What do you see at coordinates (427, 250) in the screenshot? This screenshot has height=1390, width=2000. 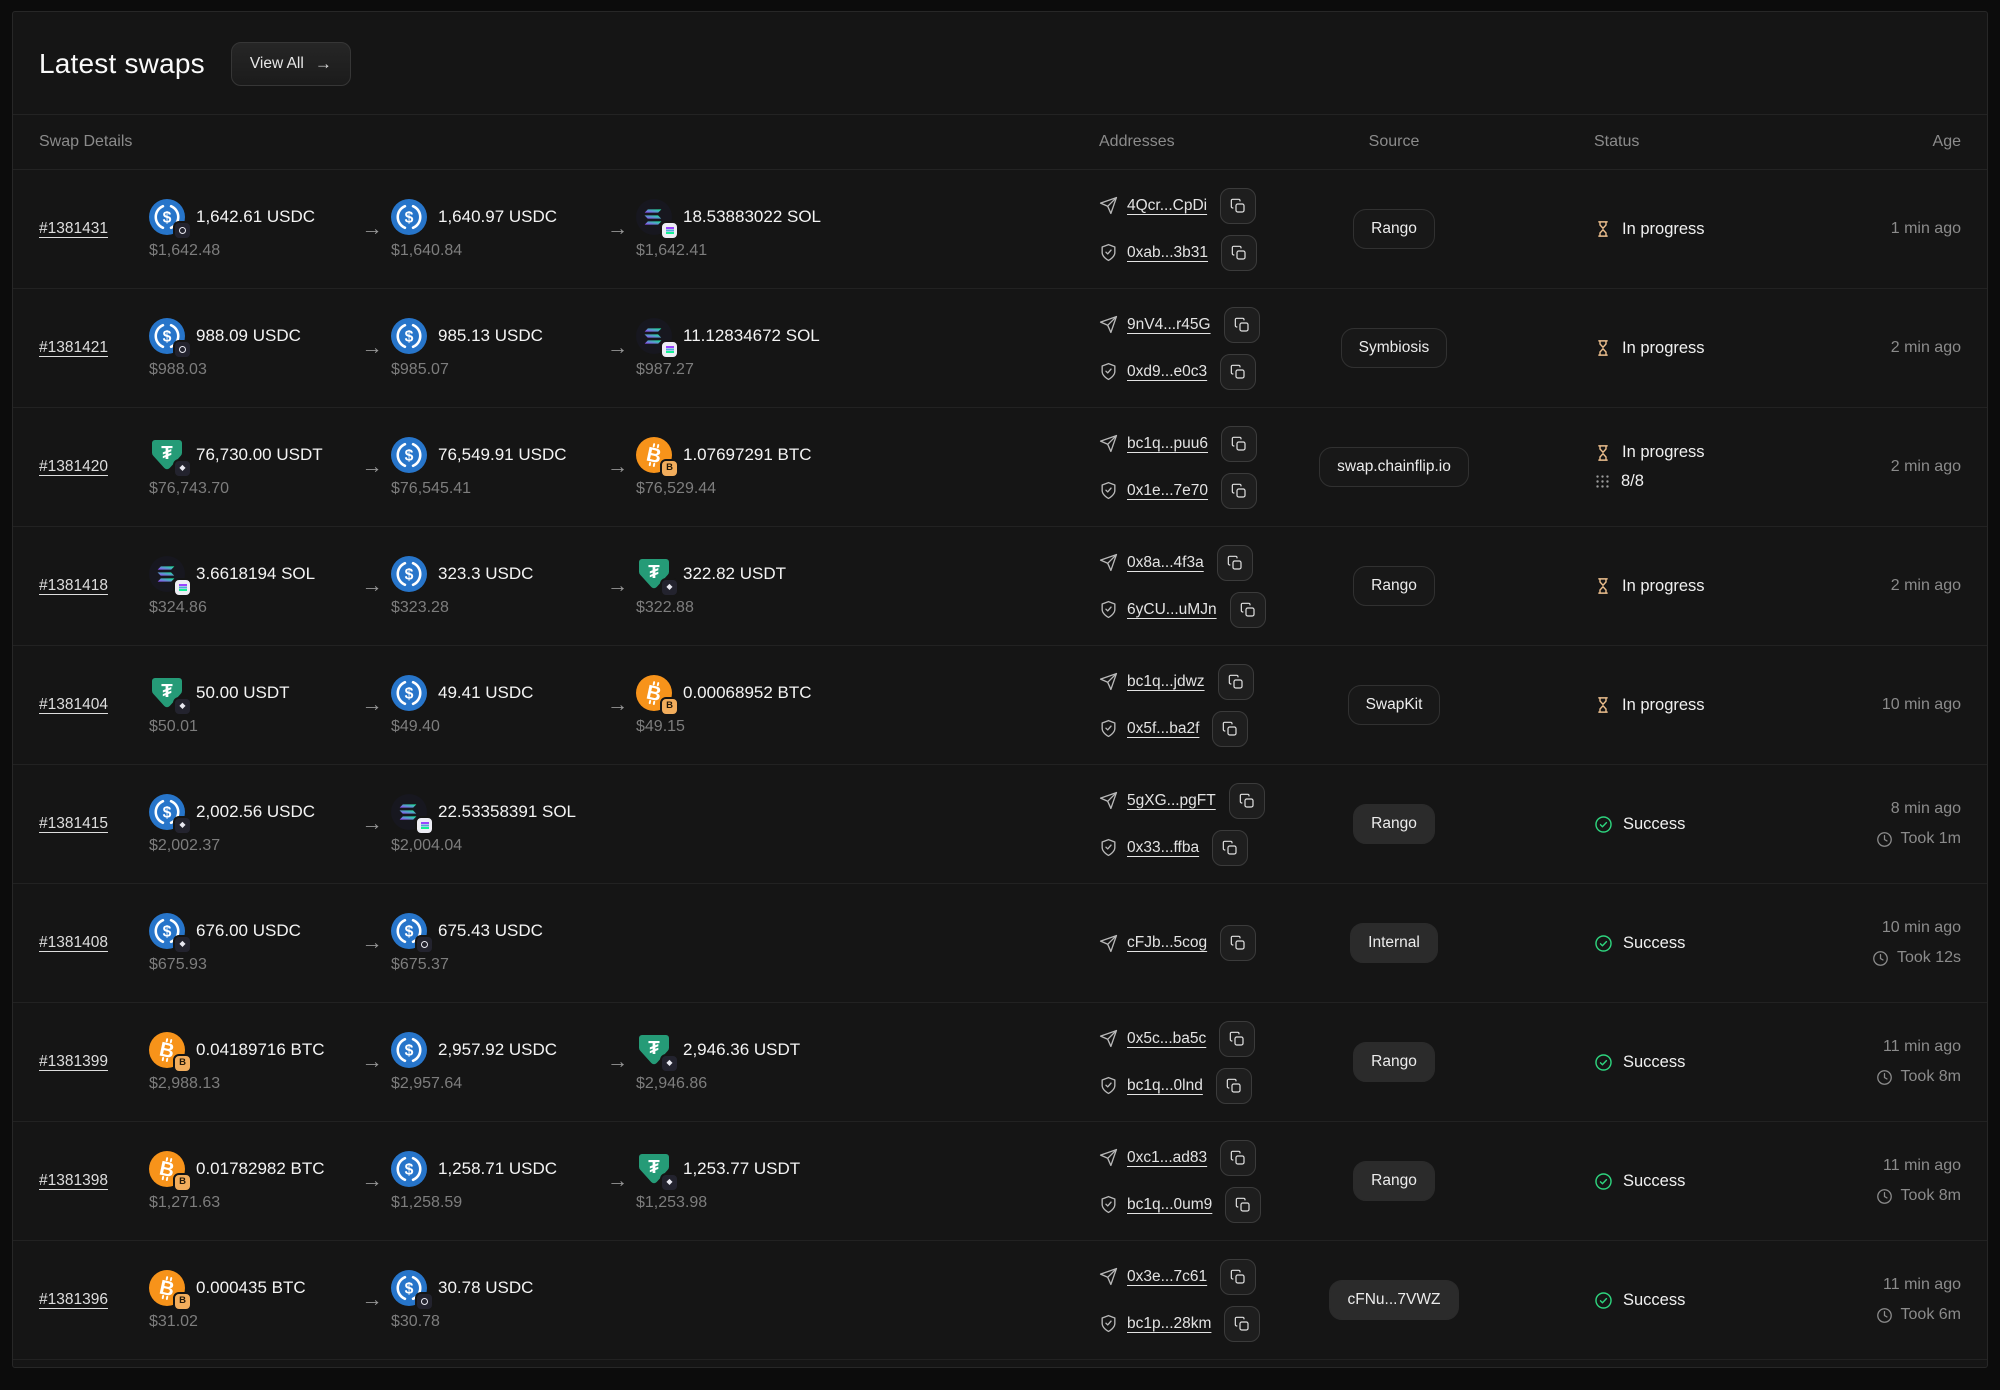 I see `token-usd-value: $1,640.84` at bounding box center [427, 250].